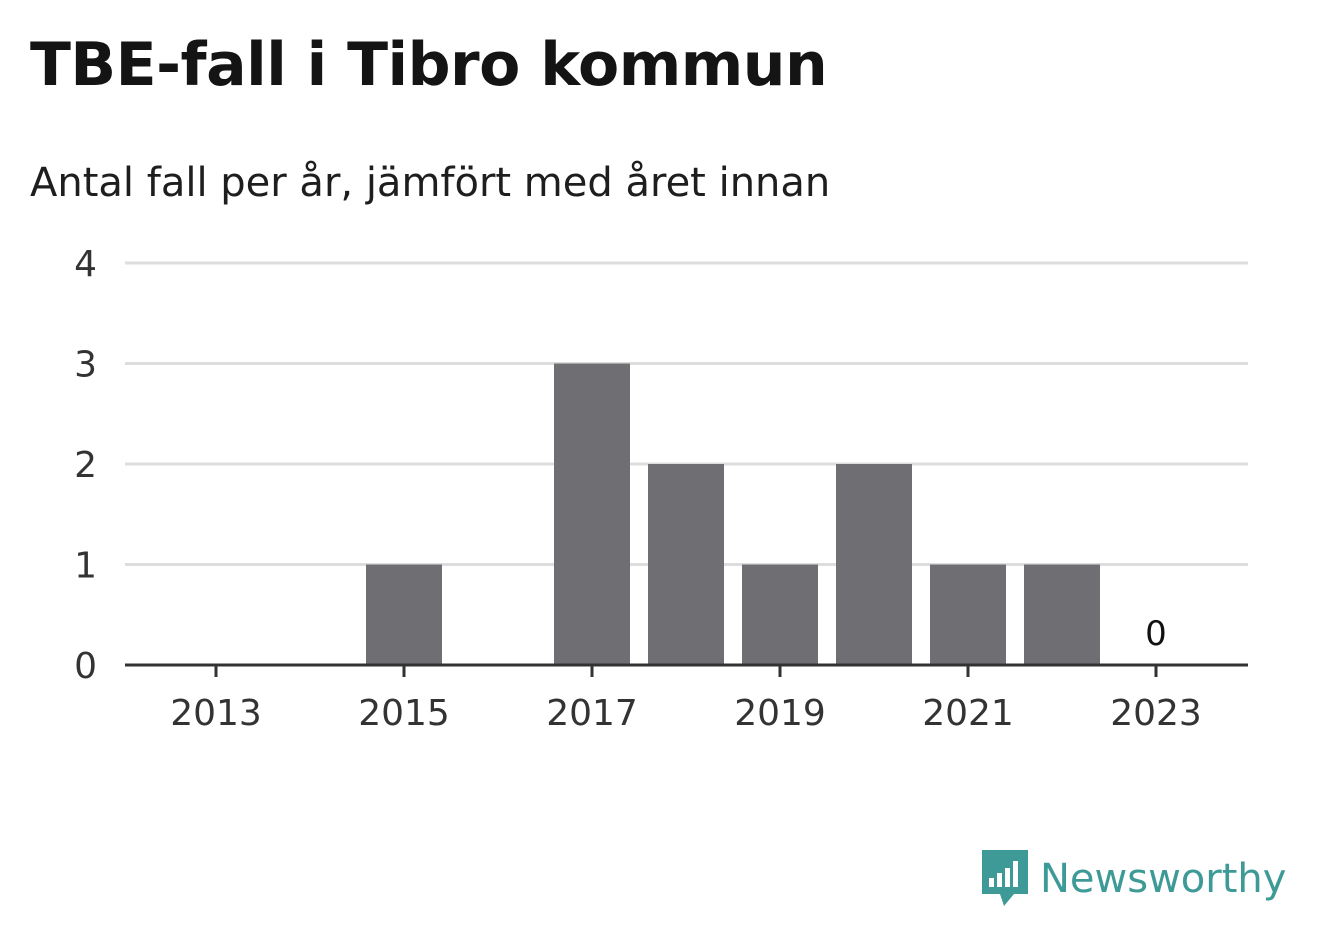 This screenshot has height=939, width=1322. What do you see at coordinates (85, 264) in the screenshot?
I see `y-tick-label: 4` at bounding box center [85, 264].